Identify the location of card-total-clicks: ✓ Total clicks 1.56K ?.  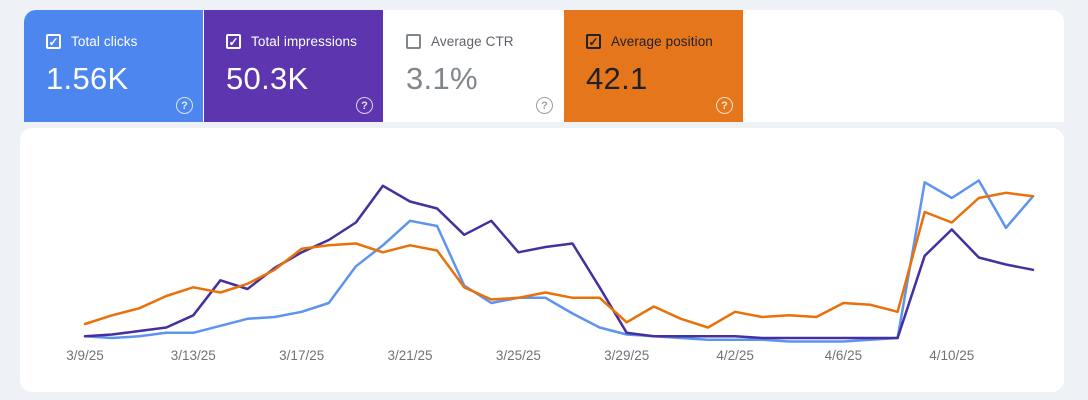
(113, 66).